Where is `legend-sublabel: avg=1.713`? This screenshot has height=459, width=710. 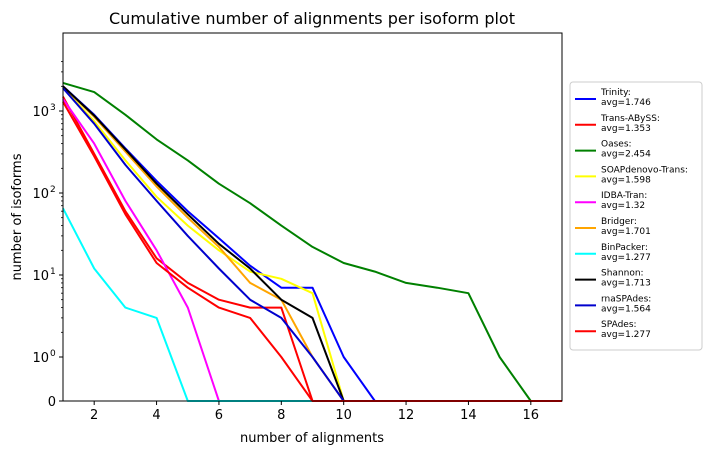 legend-sublabel: avg=1.713 is located at coordinates (626, 284).